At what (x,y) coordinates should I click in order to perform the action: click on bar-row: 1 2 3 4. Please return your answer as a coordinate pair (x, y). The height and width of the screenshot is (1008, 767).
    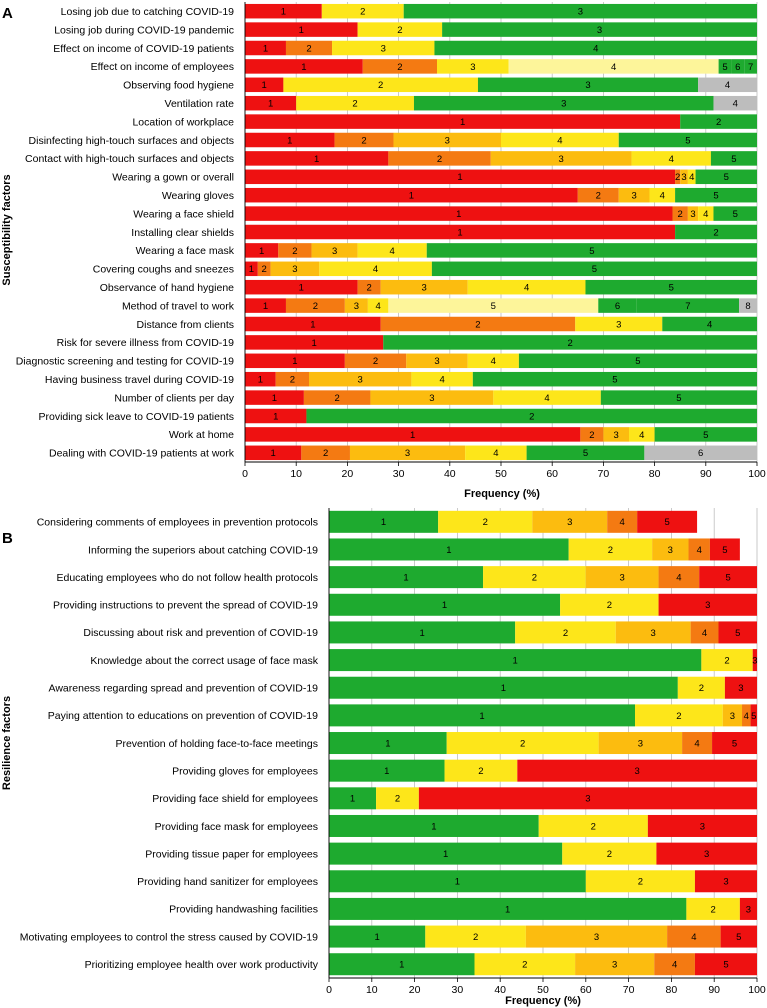
    Looking at the image, I should click on (501, 103).